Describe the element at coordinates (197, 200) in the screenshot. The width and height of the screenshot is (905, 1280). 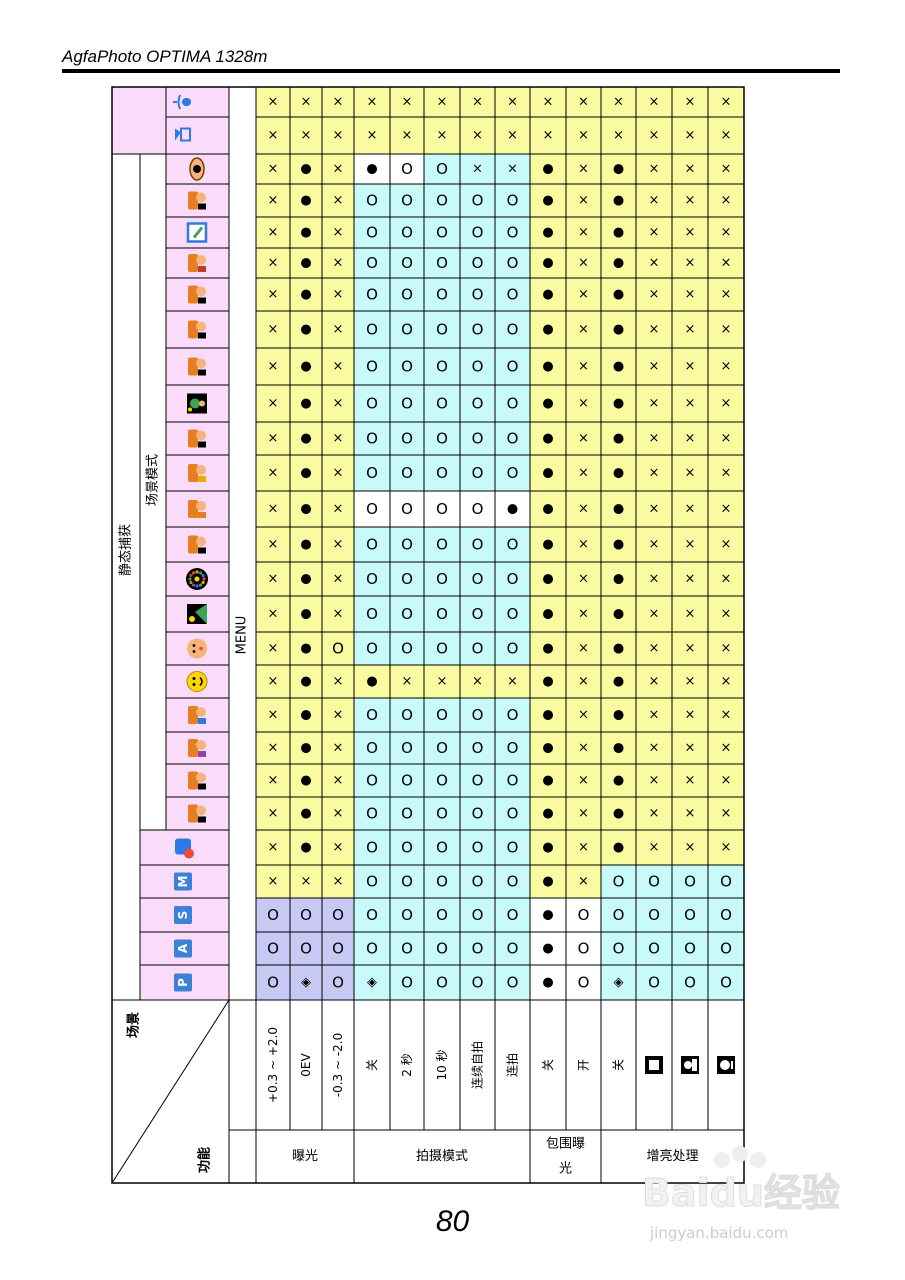
I see `id-photo-icon` at that location.